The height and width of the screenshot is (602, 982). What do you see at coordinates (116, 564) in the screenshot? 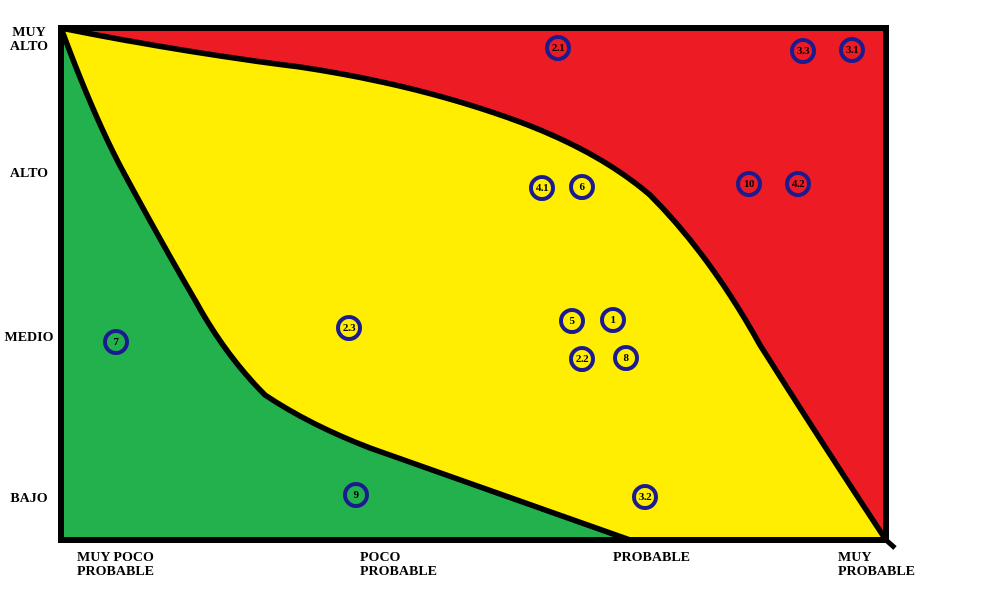
I see `x-axis-label-muy-poco-probable: MUY POCO PROBABLE` at bounding box center [116, 564].